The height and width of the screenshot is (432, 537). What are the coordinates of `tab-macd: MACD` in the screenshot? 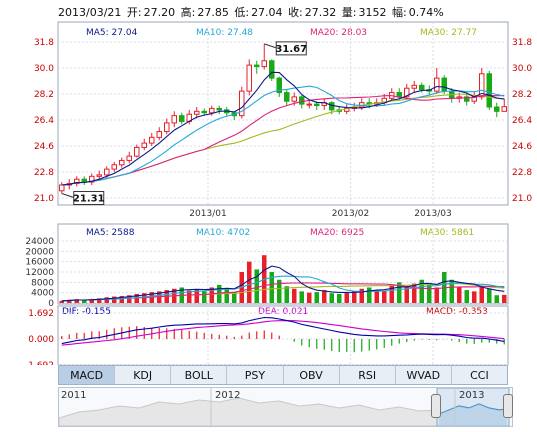 It's located at (87, 375).